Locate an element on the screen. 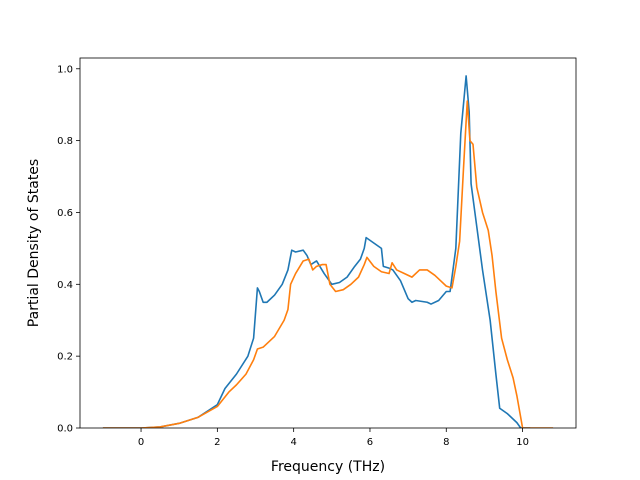 The height and width of the screenshot is (480, 640). x-axis-label: Frequency (THz) is located at coordinates (328, 467).